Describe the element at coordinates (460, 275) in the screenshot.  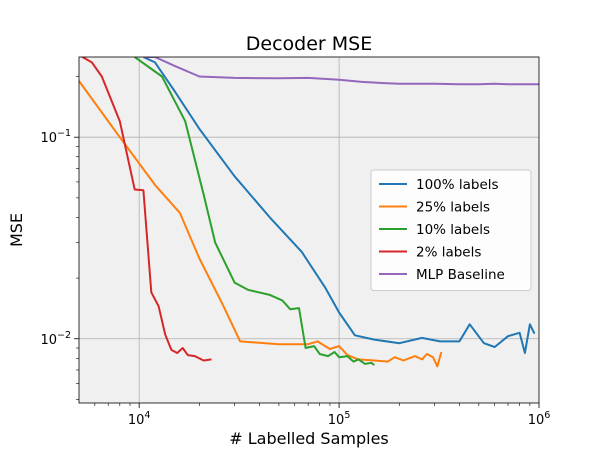
I see `legend-entry: MLP Baseline` at that location.